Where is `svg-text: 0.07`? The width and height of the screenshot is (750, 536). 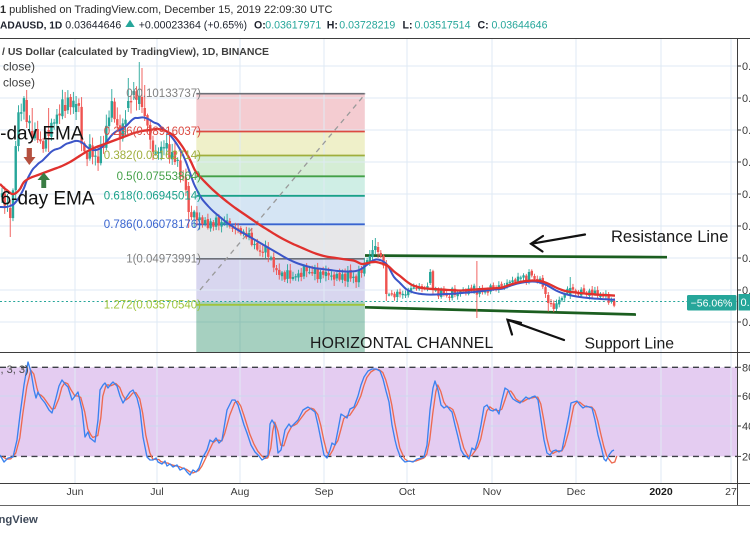
svg-text: 0.07 is located at coordinates (746, 195).